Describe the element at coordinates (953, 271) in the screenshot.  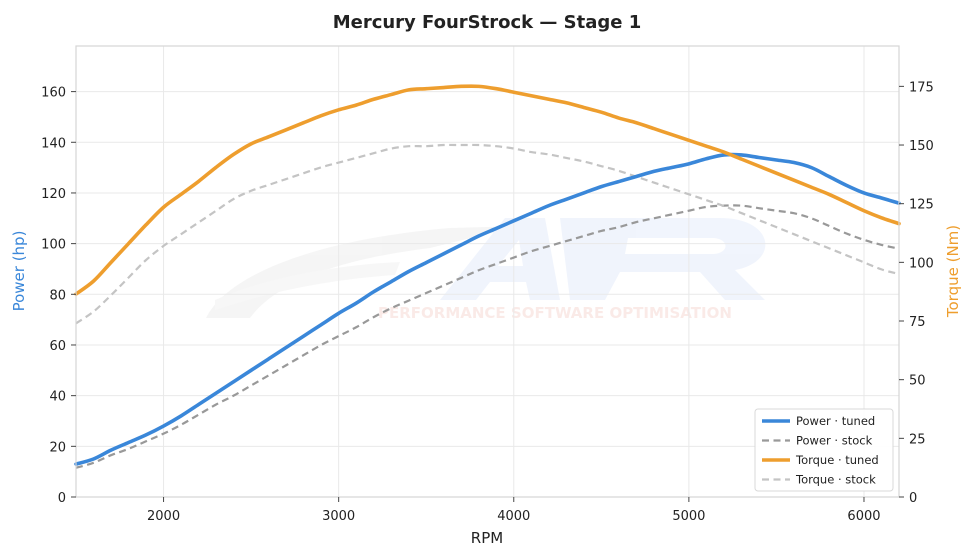
I see `y-axis-label-right: Torque (Nm)` at that location.